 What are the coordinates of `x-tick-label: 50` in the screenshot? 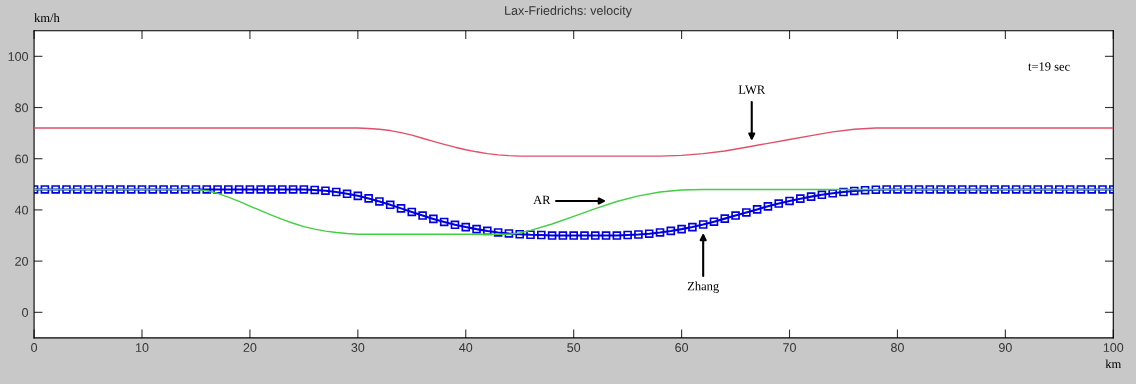 It's located at (574, 347).